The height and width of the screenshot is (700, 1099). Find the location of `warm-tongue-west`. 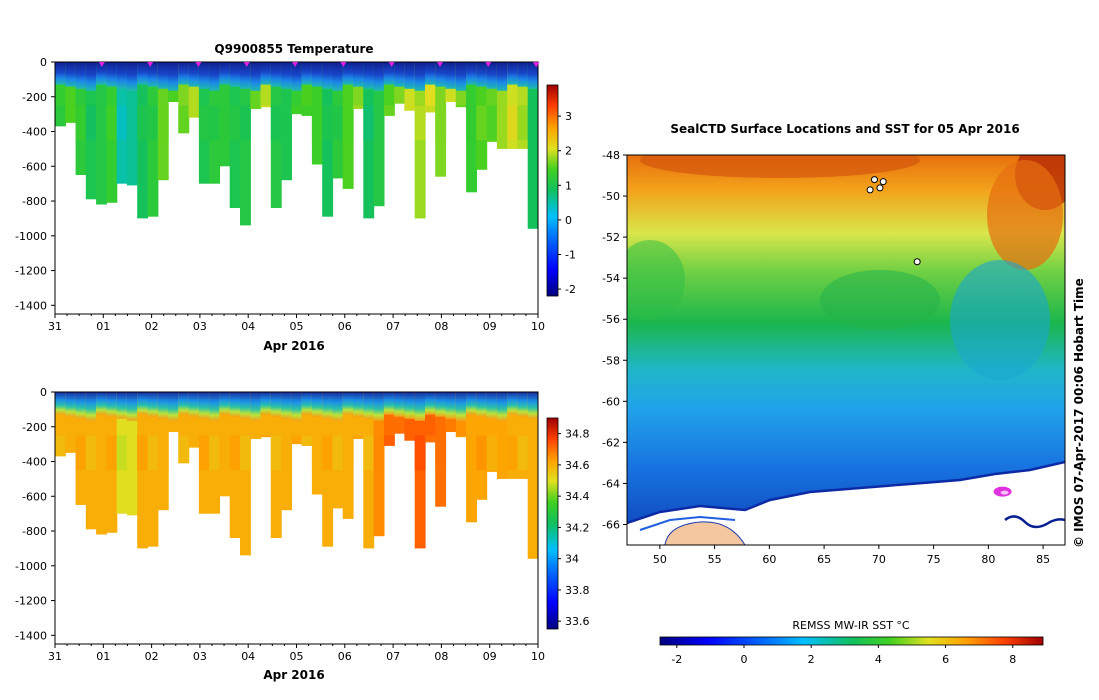

warm-tongue-west is located at coordinates (656, 280).